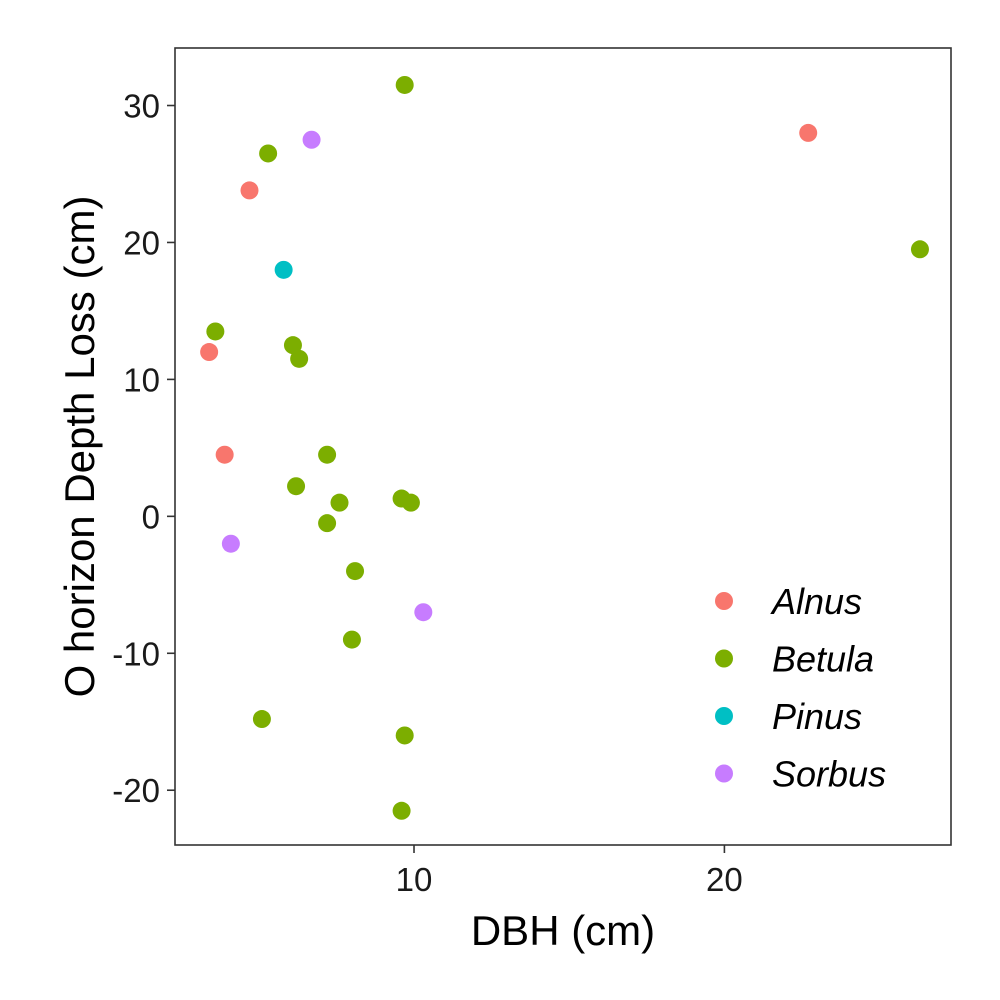 This screenshot has height=1000, width=1000. I want to click on y-tick-label: 10, so click(141, 379).